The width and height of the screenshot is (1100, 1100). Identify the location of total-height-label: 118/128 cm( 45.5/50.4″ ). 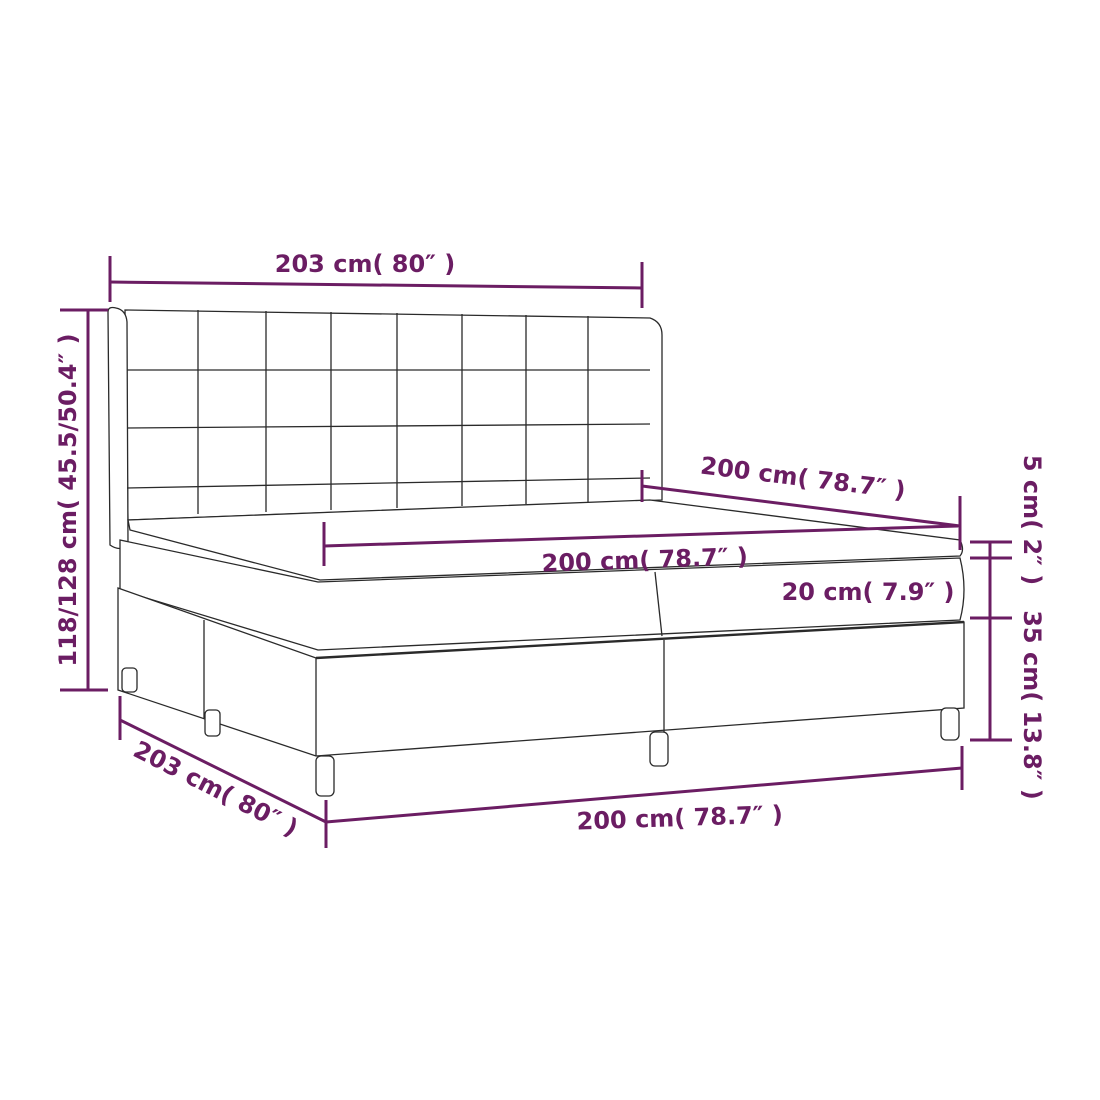
(68, 499).